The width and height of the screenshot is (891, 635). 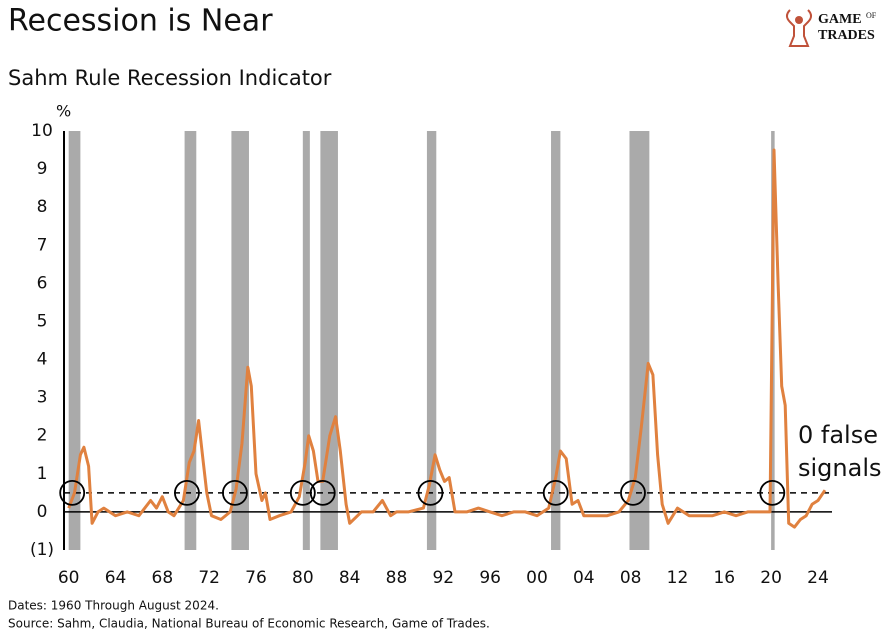 What do you see at coordinates (840, 19) in the screenshot?
I see `logo-text: GAME` at bounding box center [840, 19].